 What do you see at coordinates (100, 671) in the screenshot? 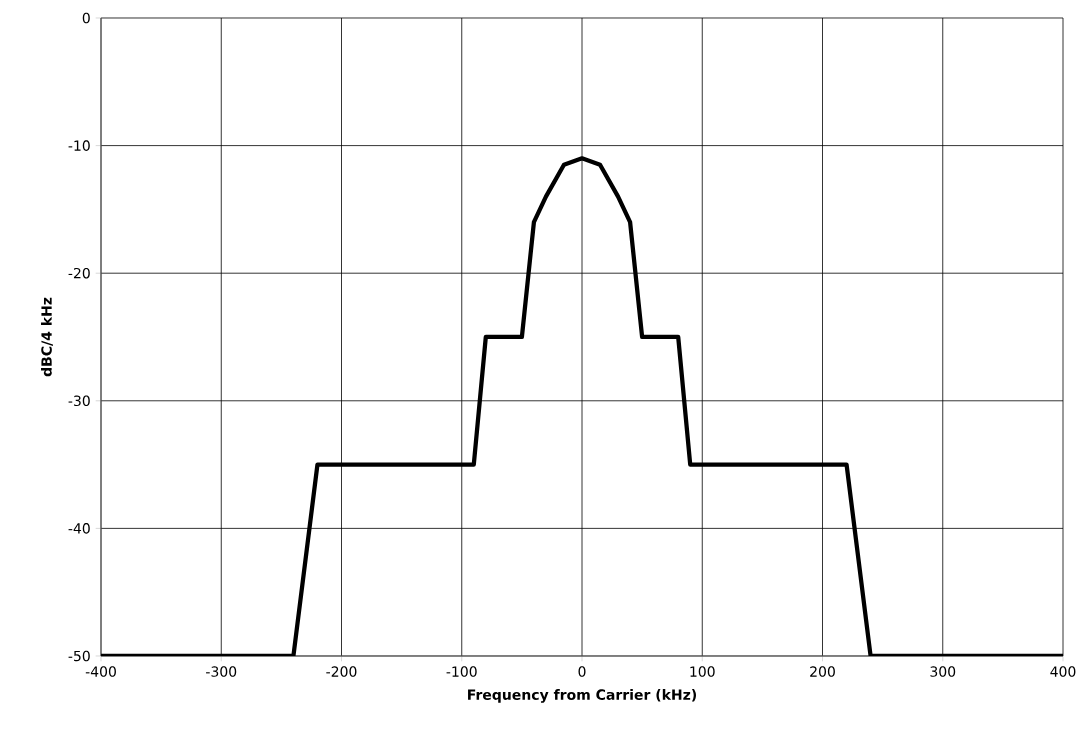
I see `x-tick-label: -400` at bounding box center [100, 671].